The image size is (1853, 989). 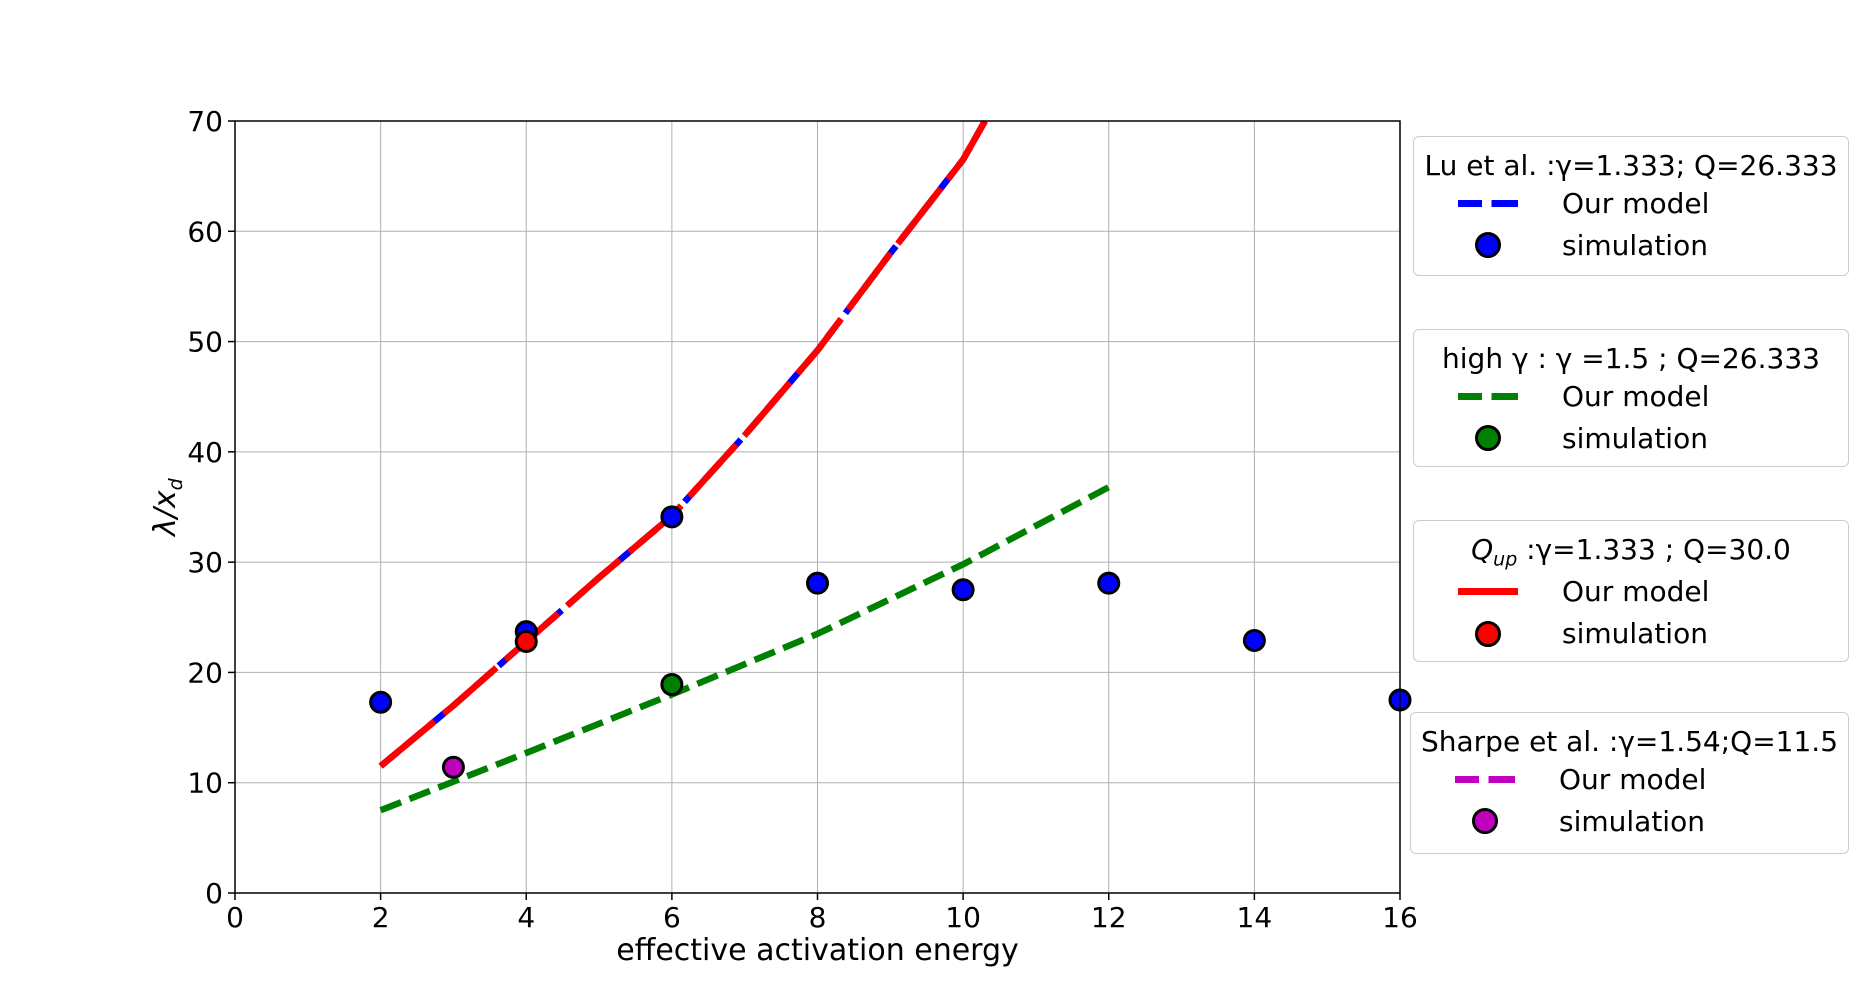 I want to click on x-tick-label: 8, so click(x=818, y=917).